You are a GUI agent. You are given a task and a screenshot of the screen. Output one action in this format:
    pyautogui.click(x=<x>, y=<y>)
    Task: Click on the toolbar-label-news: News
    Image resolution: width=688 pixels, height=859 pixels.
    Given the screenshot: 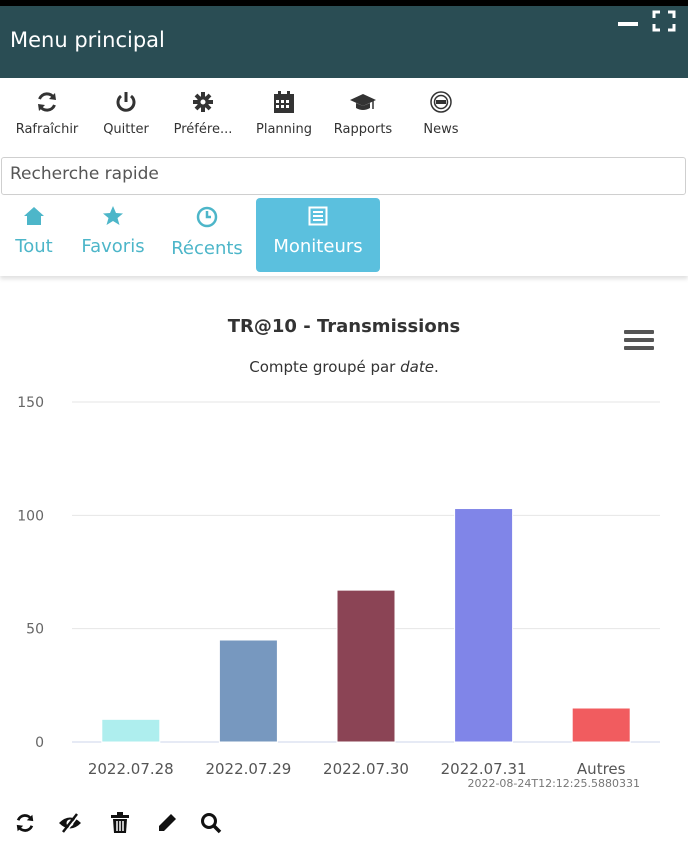 What is the action you would take?
    pyautogui.click(x=441, y=129)
    